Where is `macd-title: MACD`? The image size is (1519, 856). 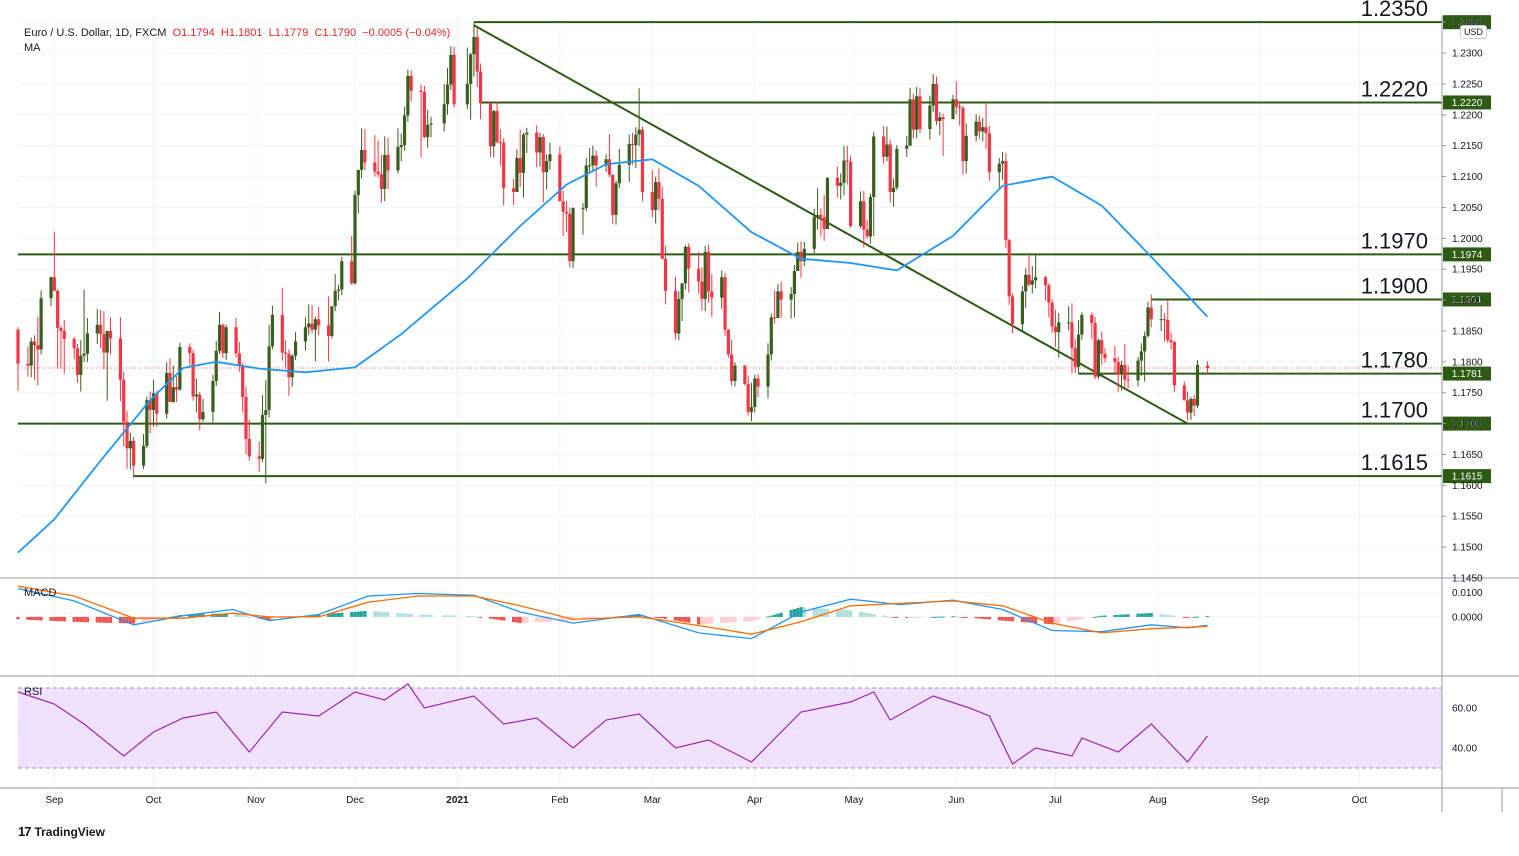 macd-title: MACD is located at coordinates (40, 593).